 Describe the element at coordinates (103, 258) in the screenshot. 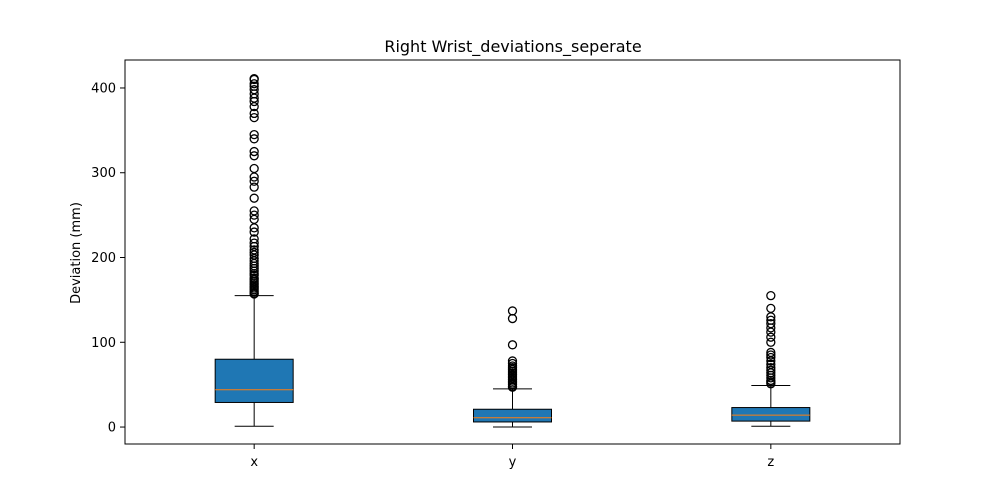

I see `y-tick-label: 200` at that location.